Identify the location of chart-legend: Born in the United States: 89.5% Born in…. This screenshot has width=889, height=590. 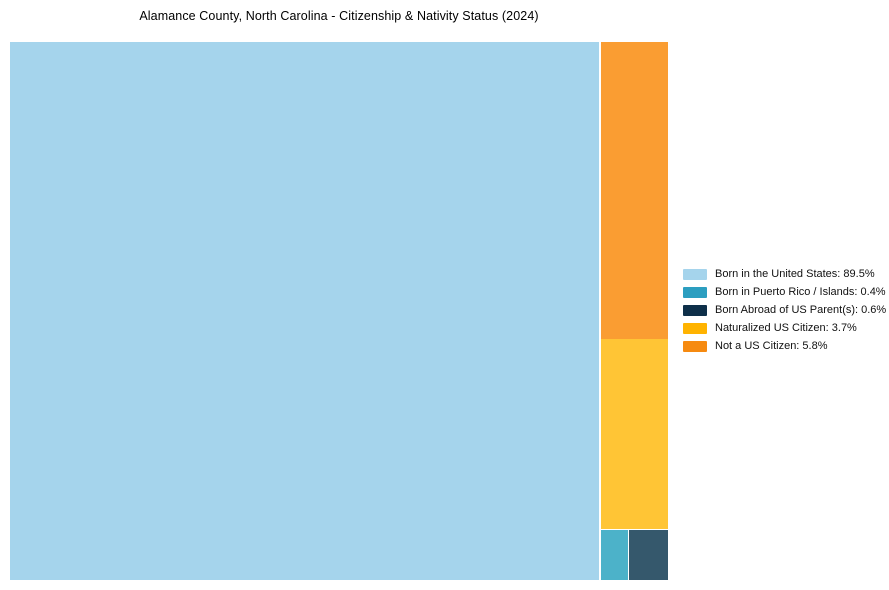
(784, 310).